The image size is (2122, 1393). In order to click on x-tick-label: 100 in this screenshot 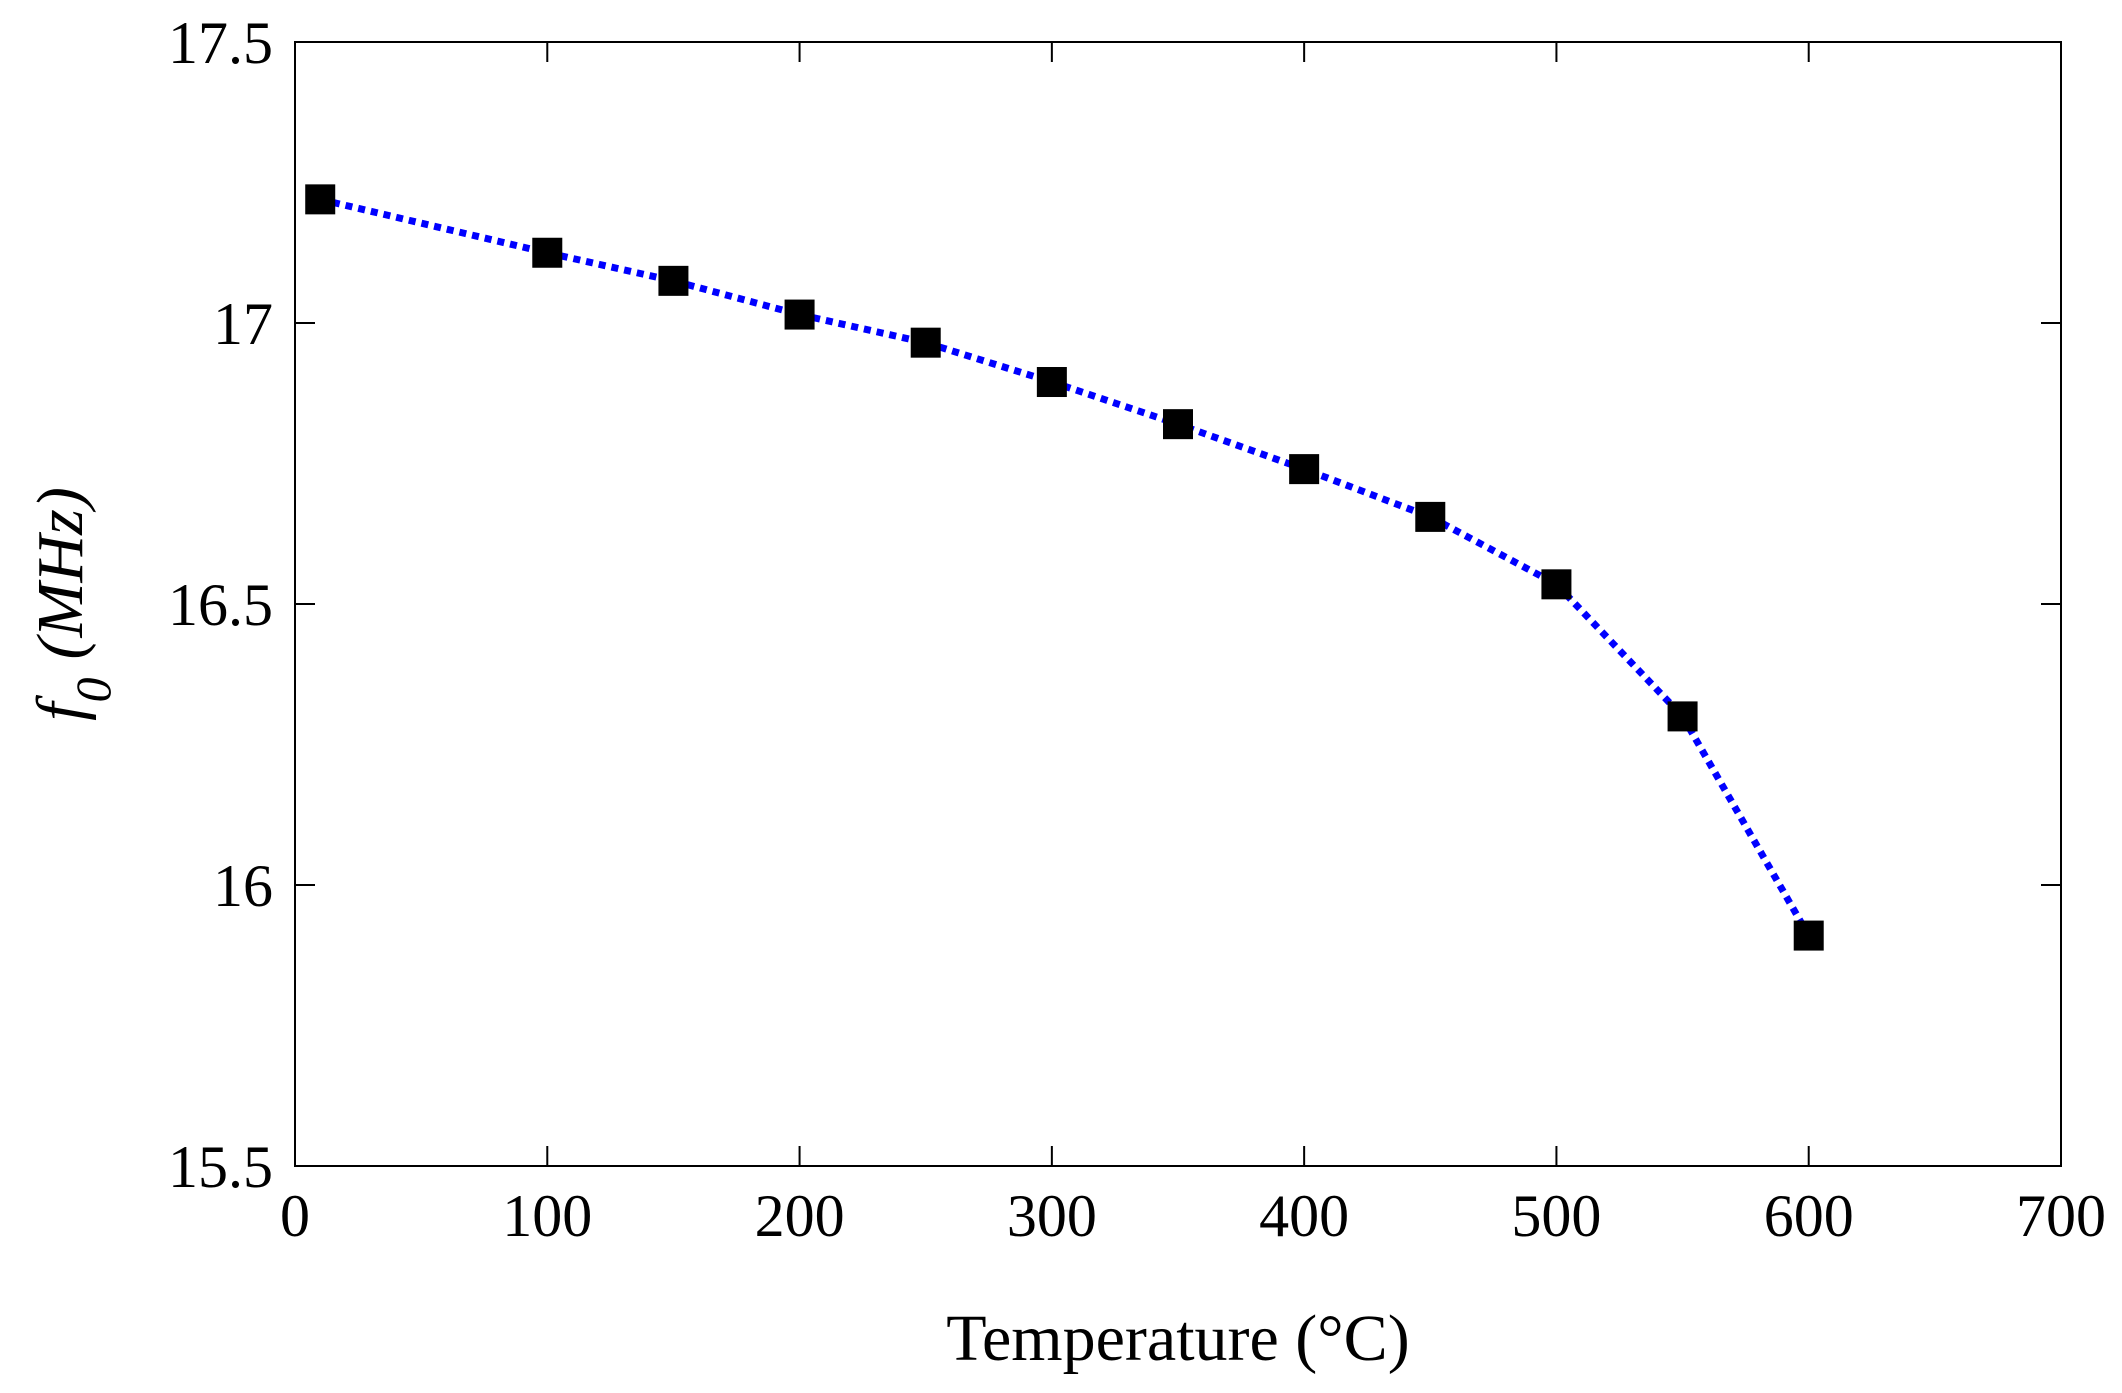, I will do `click(547, 1216)`.